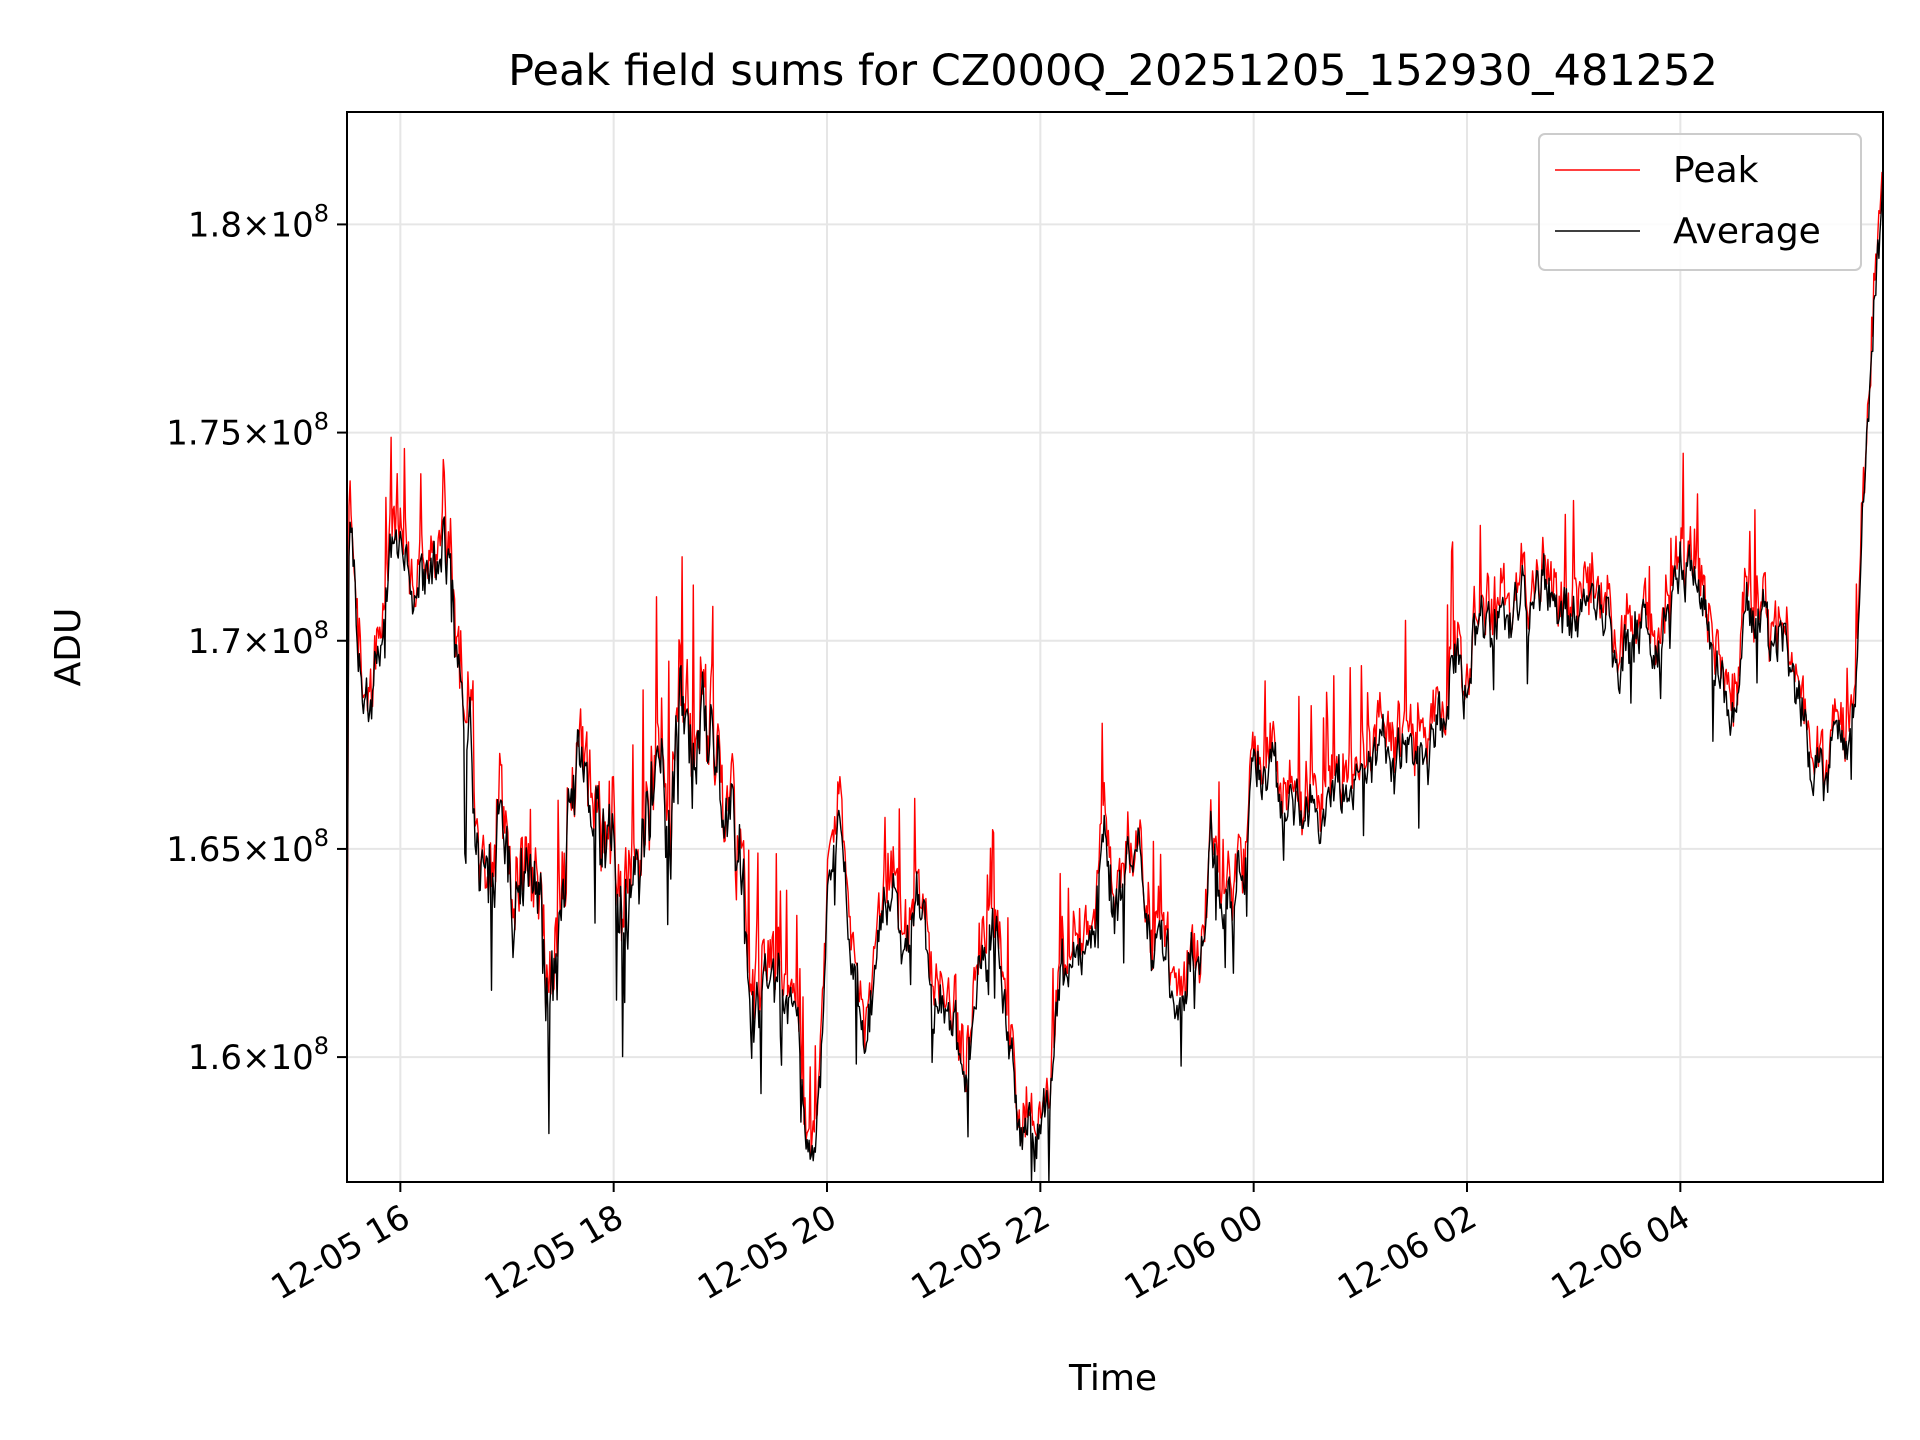 Image resolution: width=1920 pixels, height=1440 pixels. Describe the element at coordinates (1112, 1378) in the screenshot. I see `x-axis-label: Time` at that location.